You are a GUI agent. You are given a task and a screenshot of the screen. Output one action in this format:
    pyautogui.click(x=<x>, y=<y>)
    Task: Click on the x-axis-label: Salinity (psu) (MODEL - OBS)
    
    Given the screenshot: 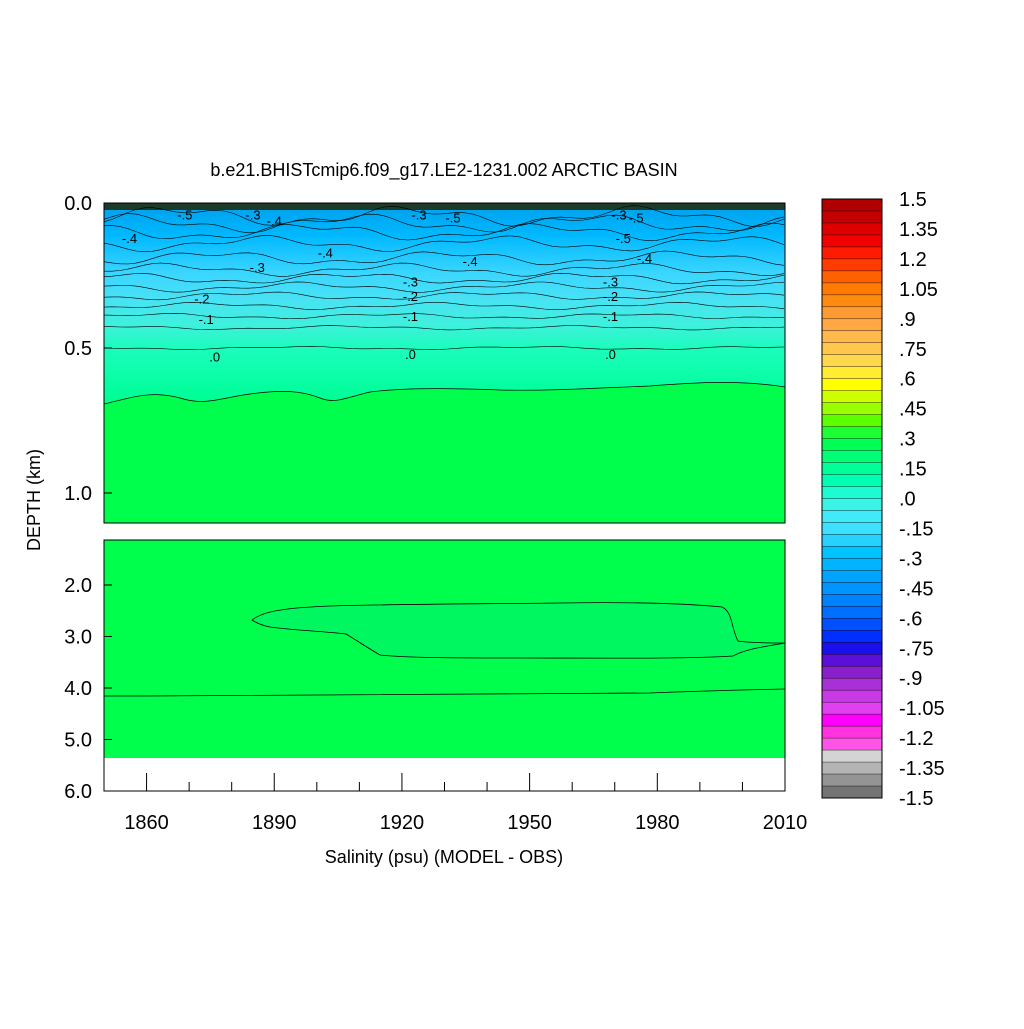 What is the action you would take?
    pyautogui.click(x=444, y=857)
    